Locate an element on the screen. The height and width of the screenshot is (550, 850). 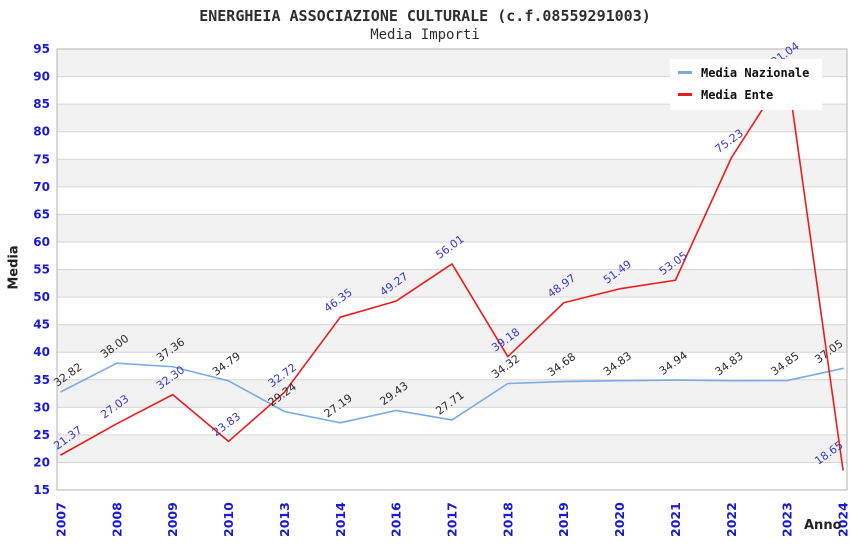
series-line-media-nazionale is located at coordinates (452, 393).